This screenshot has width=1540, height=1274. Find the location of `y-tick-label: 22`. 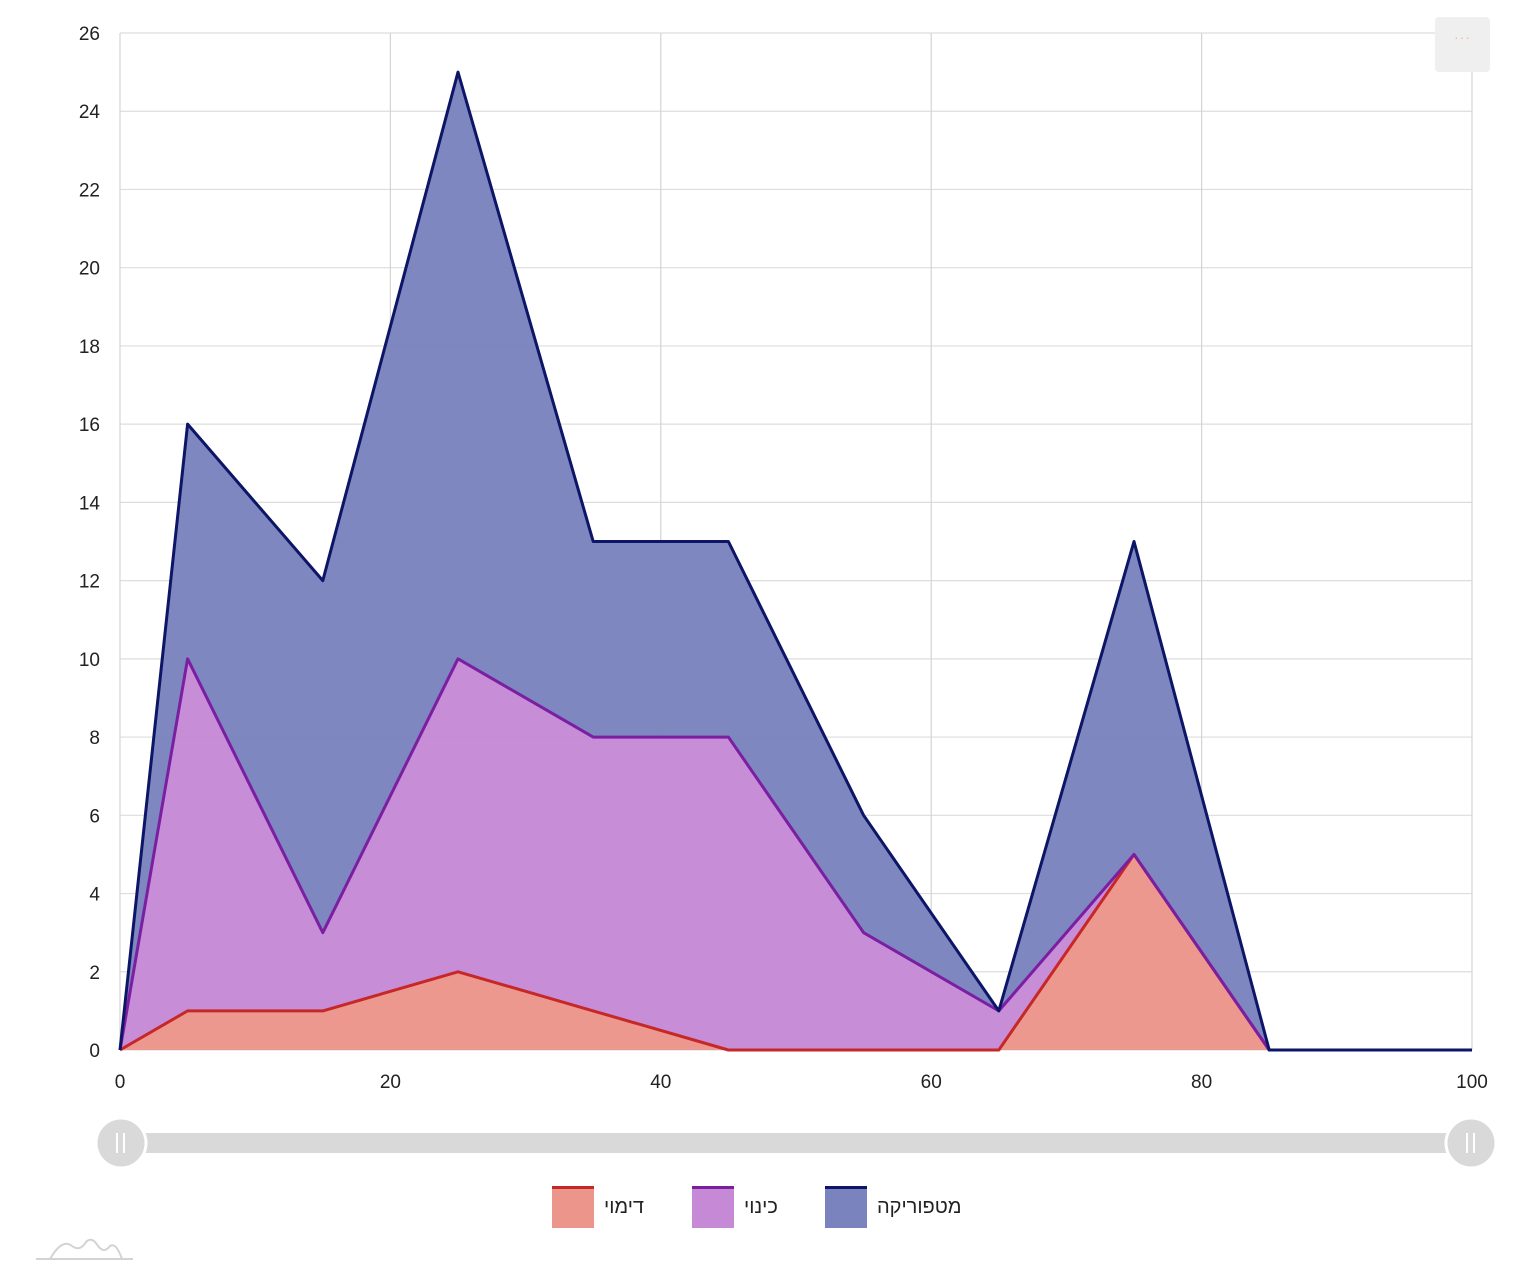

y-tick-label: 22 is located at coordinates (89, 190).